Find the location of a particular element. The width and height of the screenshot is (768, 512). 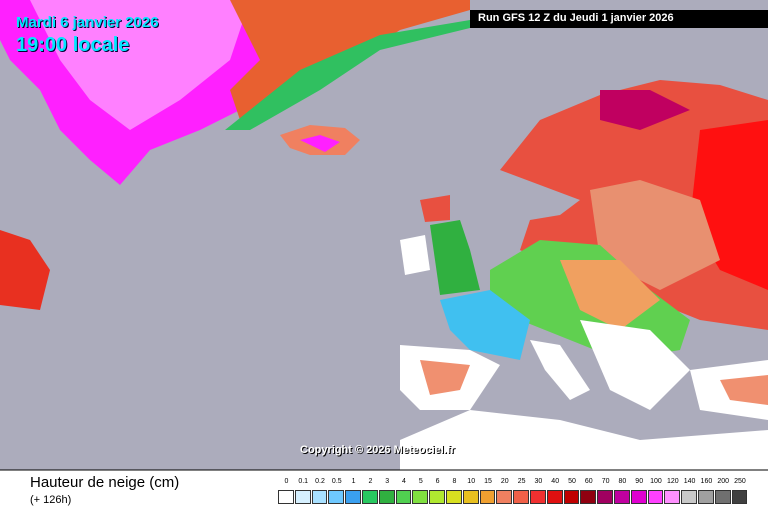

balkans is located at coordinates (635, 365).